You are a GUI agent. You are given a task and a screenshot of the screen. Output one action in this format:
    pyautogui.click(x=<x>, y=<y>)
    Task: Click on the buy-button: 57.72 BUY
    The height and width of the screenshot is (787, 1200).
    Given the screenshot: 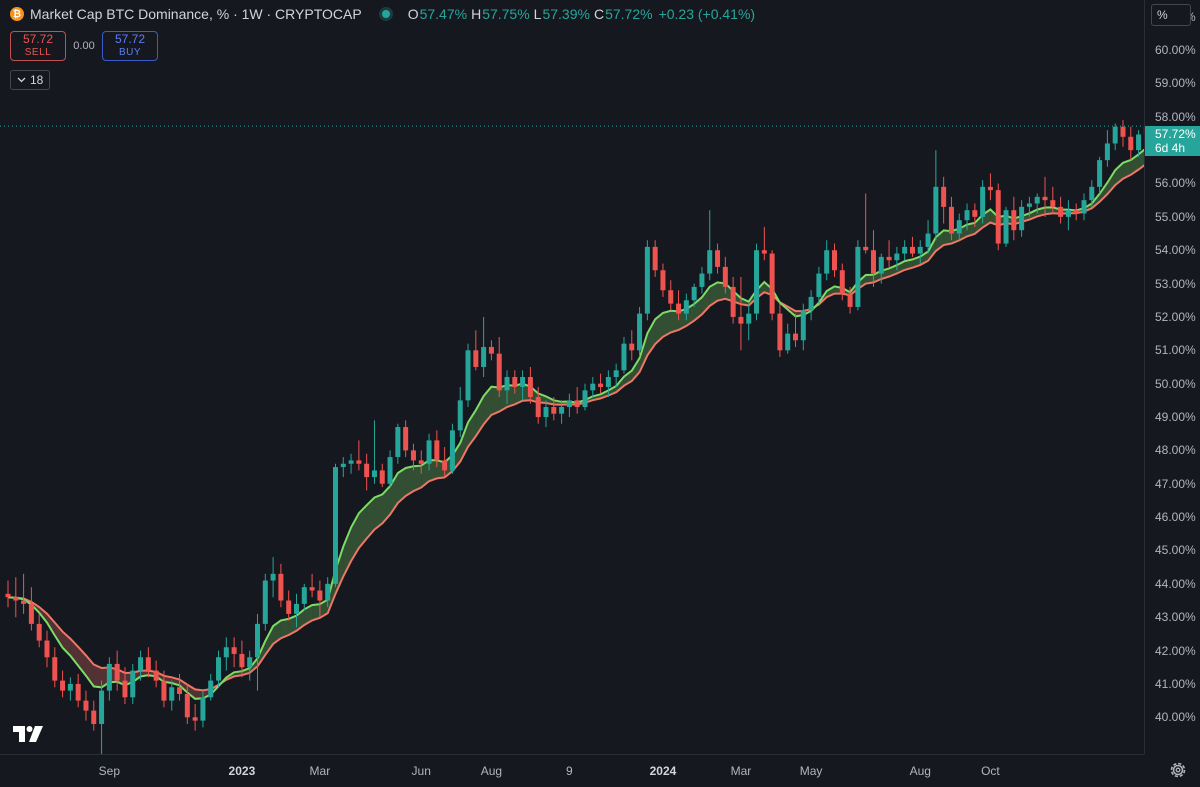 What is the action you would take?
    pyautogui.click(x=130, y=46)
    